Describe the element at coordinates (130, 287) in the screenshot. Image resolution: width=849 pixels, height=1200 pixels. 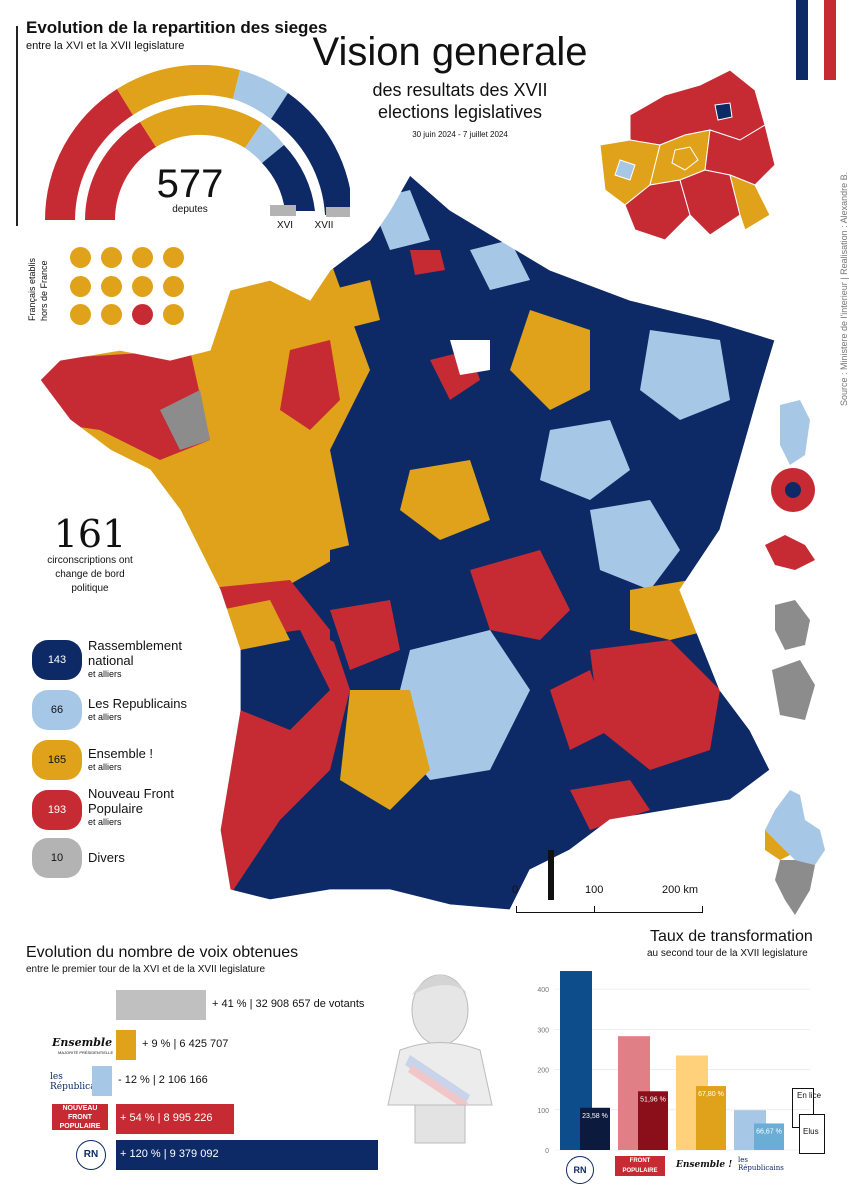
I see `abroad-dots` at that location.